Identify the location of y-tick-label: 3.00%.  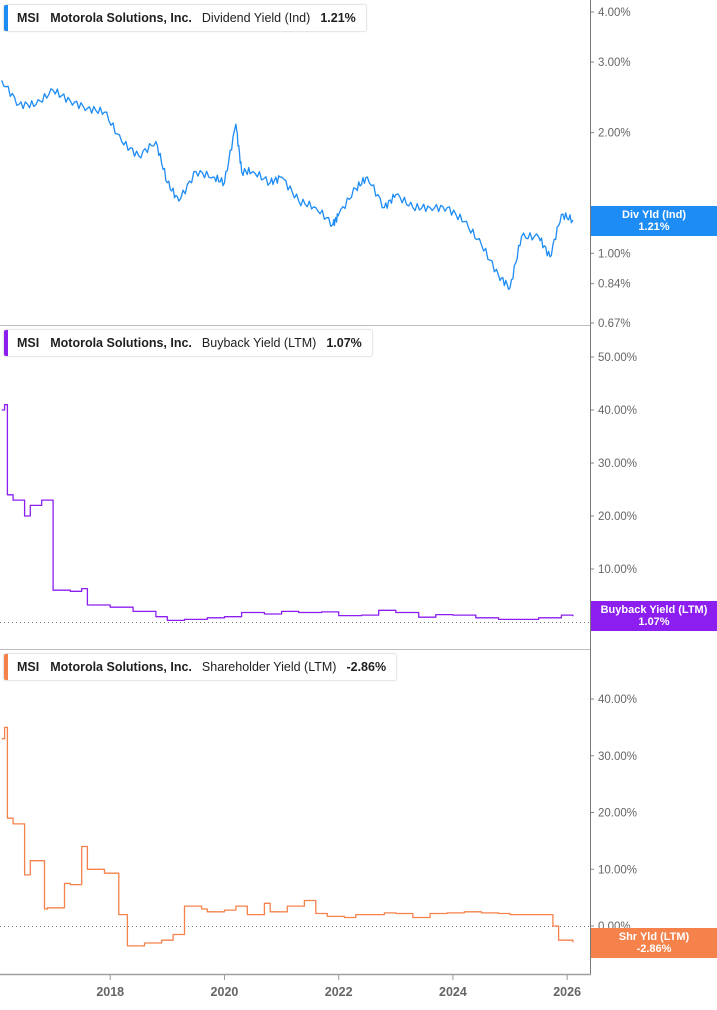
(614, 63).